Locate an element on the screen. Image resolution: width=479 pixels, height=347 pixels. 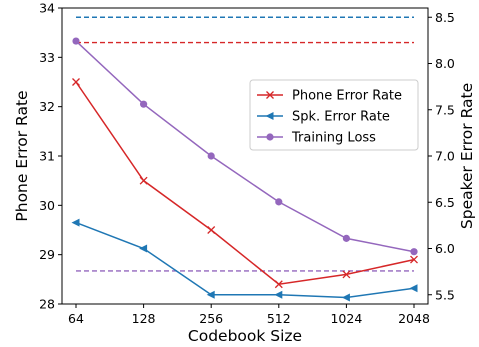
right-y-tick-label: 5.5 is located at coordinates (445, 294).